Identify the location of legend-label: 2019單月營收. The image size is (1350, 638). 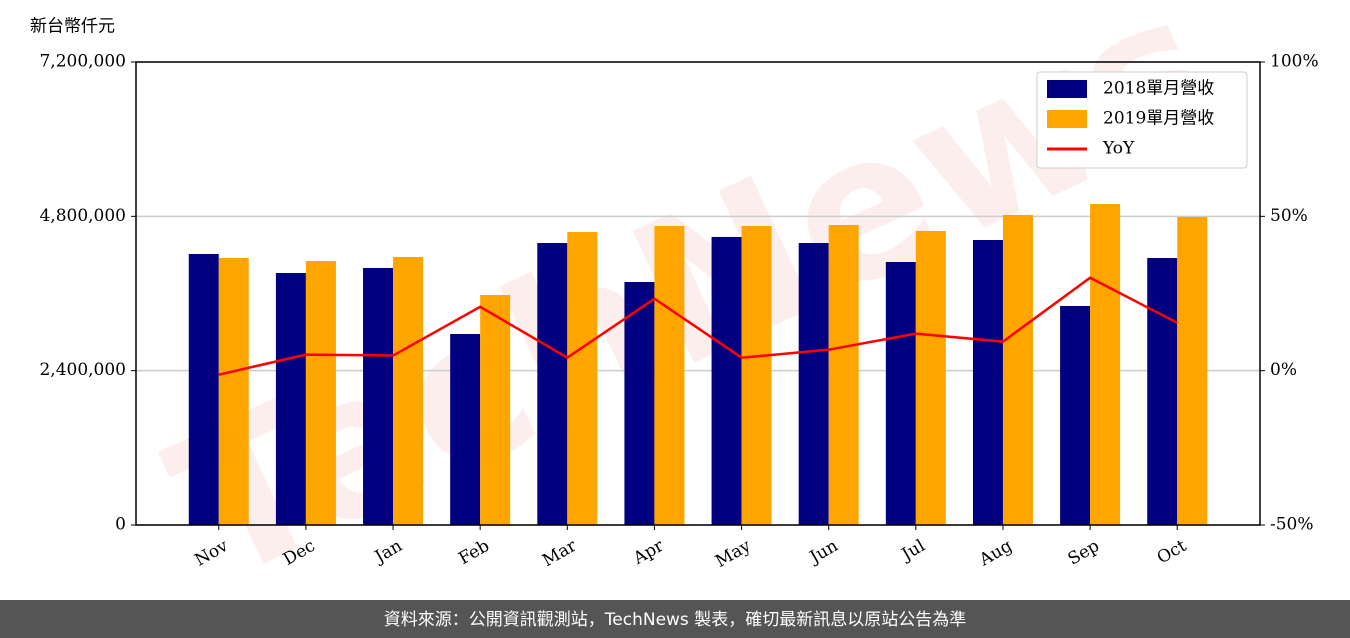
(1158, 119).